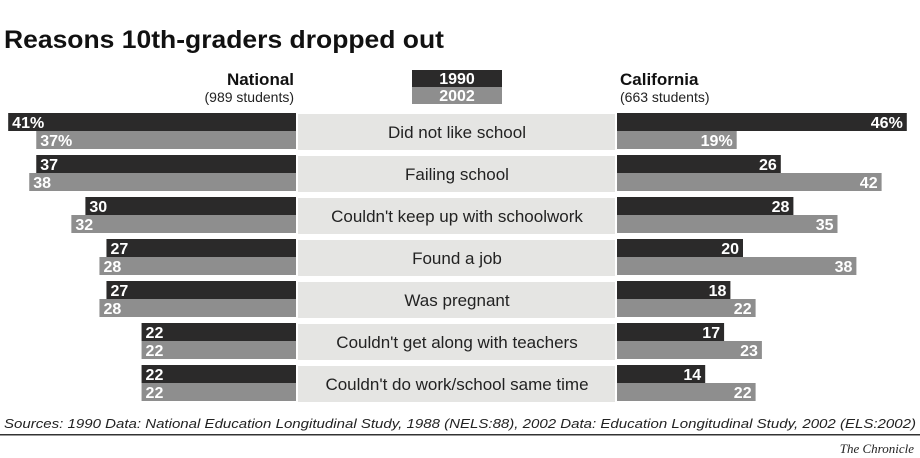 This screenshot has height=458, width=920. Describe the element at coordinates (56, 141) in the screenshot. I see `national-value-label: 37%` at that location.